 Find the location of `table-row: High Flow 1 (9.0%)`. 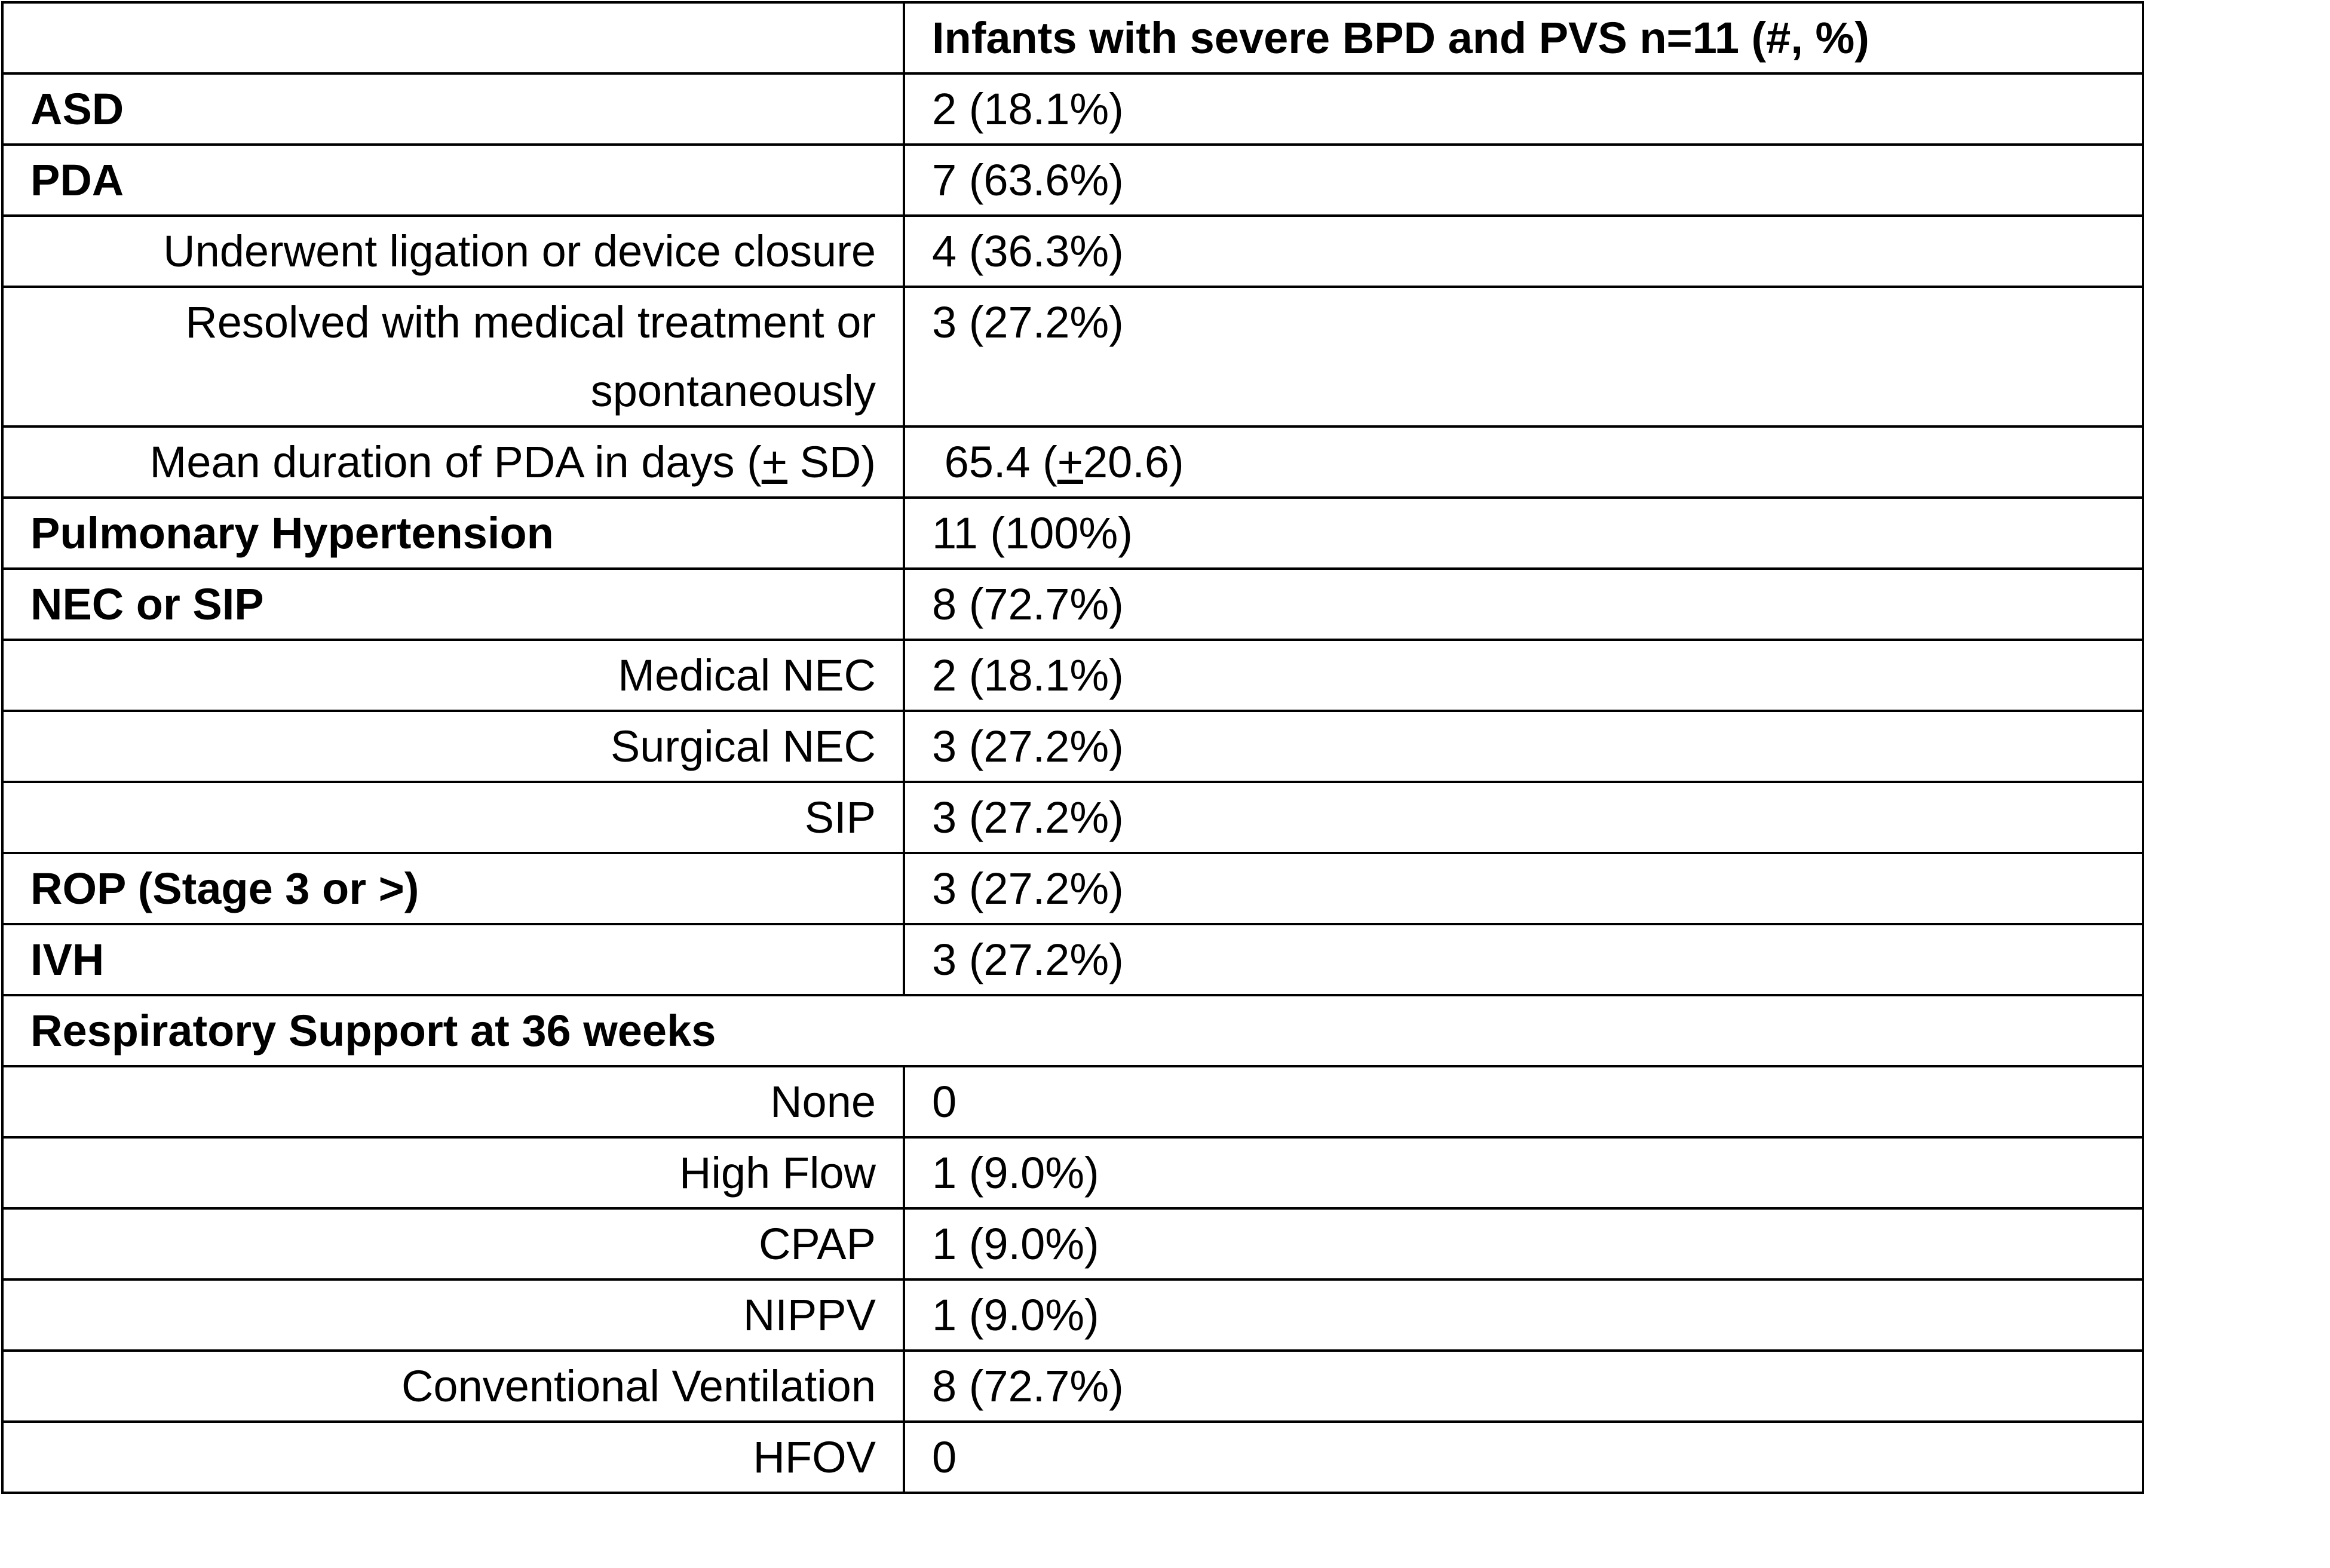

table-row: High Flow 1 (9.0%) is located at coordinates (1072, 1173).